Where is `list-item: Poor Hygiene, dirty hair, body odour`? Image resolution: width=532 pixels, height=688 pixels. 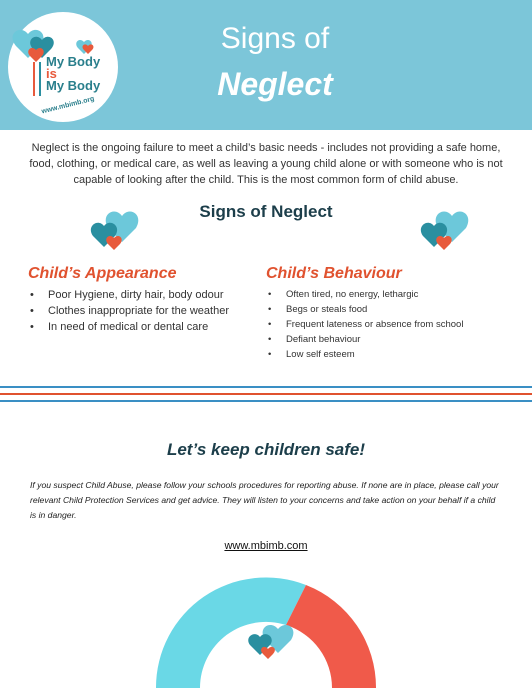 list-item: Poor Hygiene, dirty hair, body odour is located at coordinates (144, 295).